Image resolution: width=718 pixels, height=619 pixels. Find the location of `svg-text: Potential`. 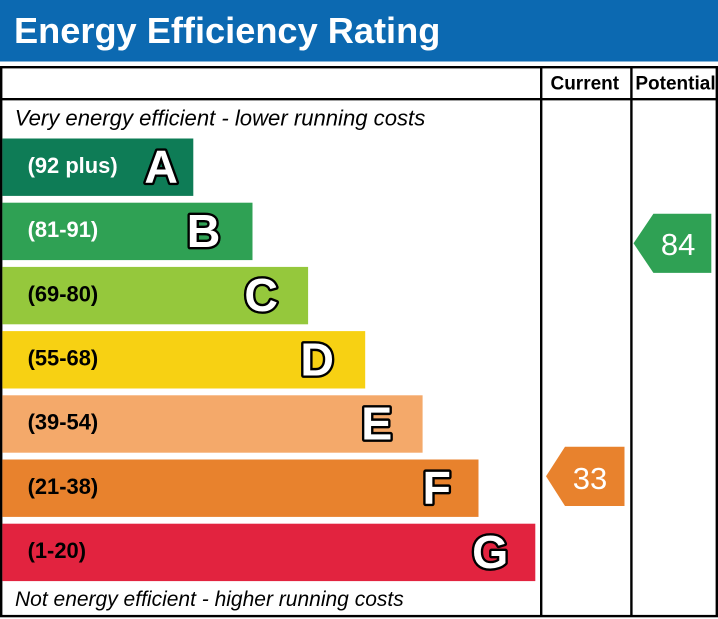

svg-text: Potential is located at coordinates (675, 84).